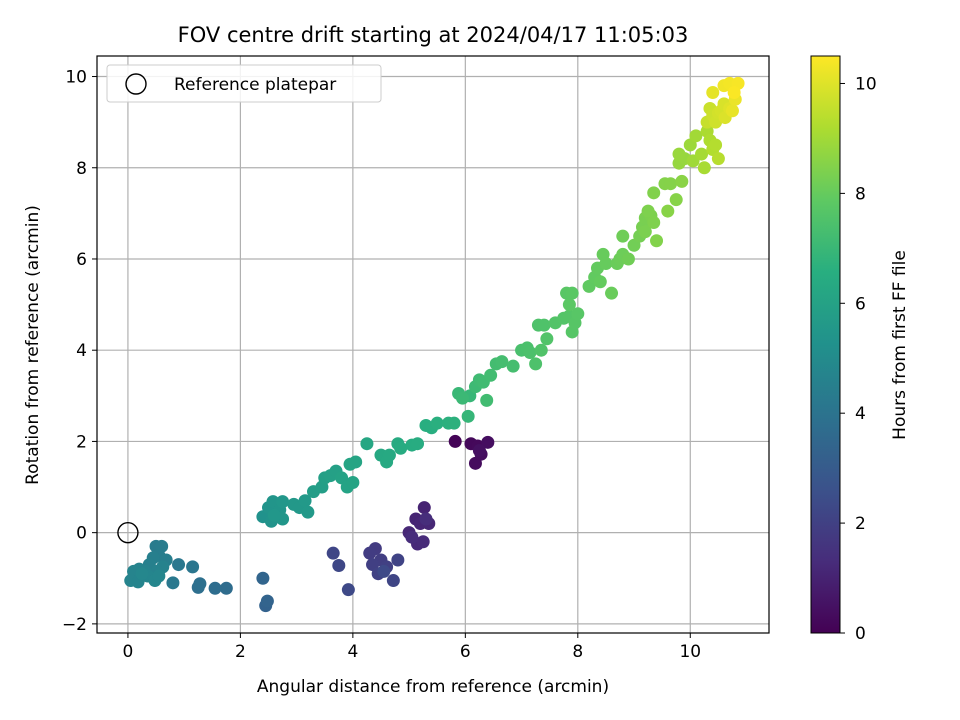  What do you see at coordinates (860, 304) in the screenshot?
I see `colorbar-tick-label: 6` at bounding box center [860, 304].